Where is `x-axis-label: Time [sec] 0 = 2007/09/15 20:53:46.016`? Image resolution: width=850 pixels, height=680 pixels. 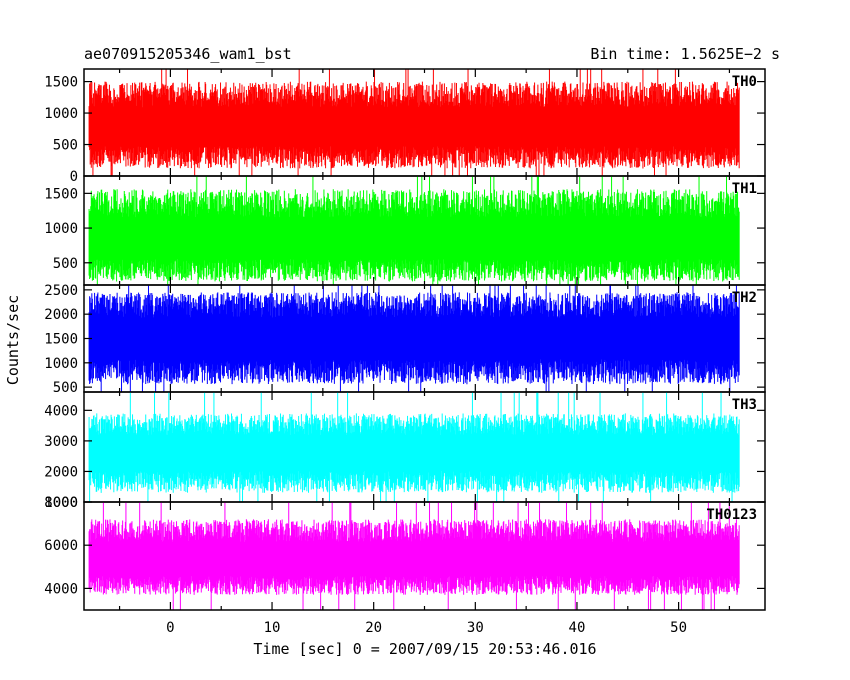 x-axis-label: Time [sec] 0 = 2007/09/15 20:53:46.016 is located at coordinates (424, 649).